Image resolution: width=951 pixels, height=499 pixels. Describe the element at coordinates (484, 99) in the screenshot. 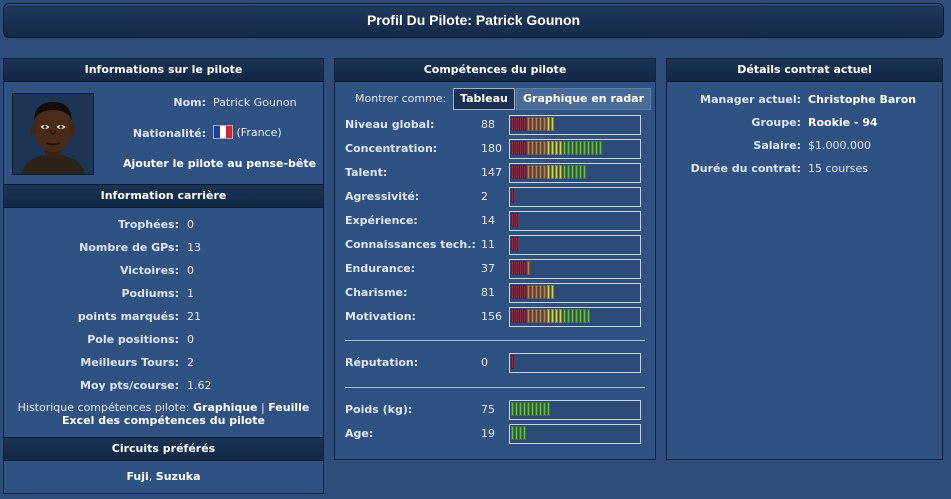

I see `table-view-button: Tableau` at that location.